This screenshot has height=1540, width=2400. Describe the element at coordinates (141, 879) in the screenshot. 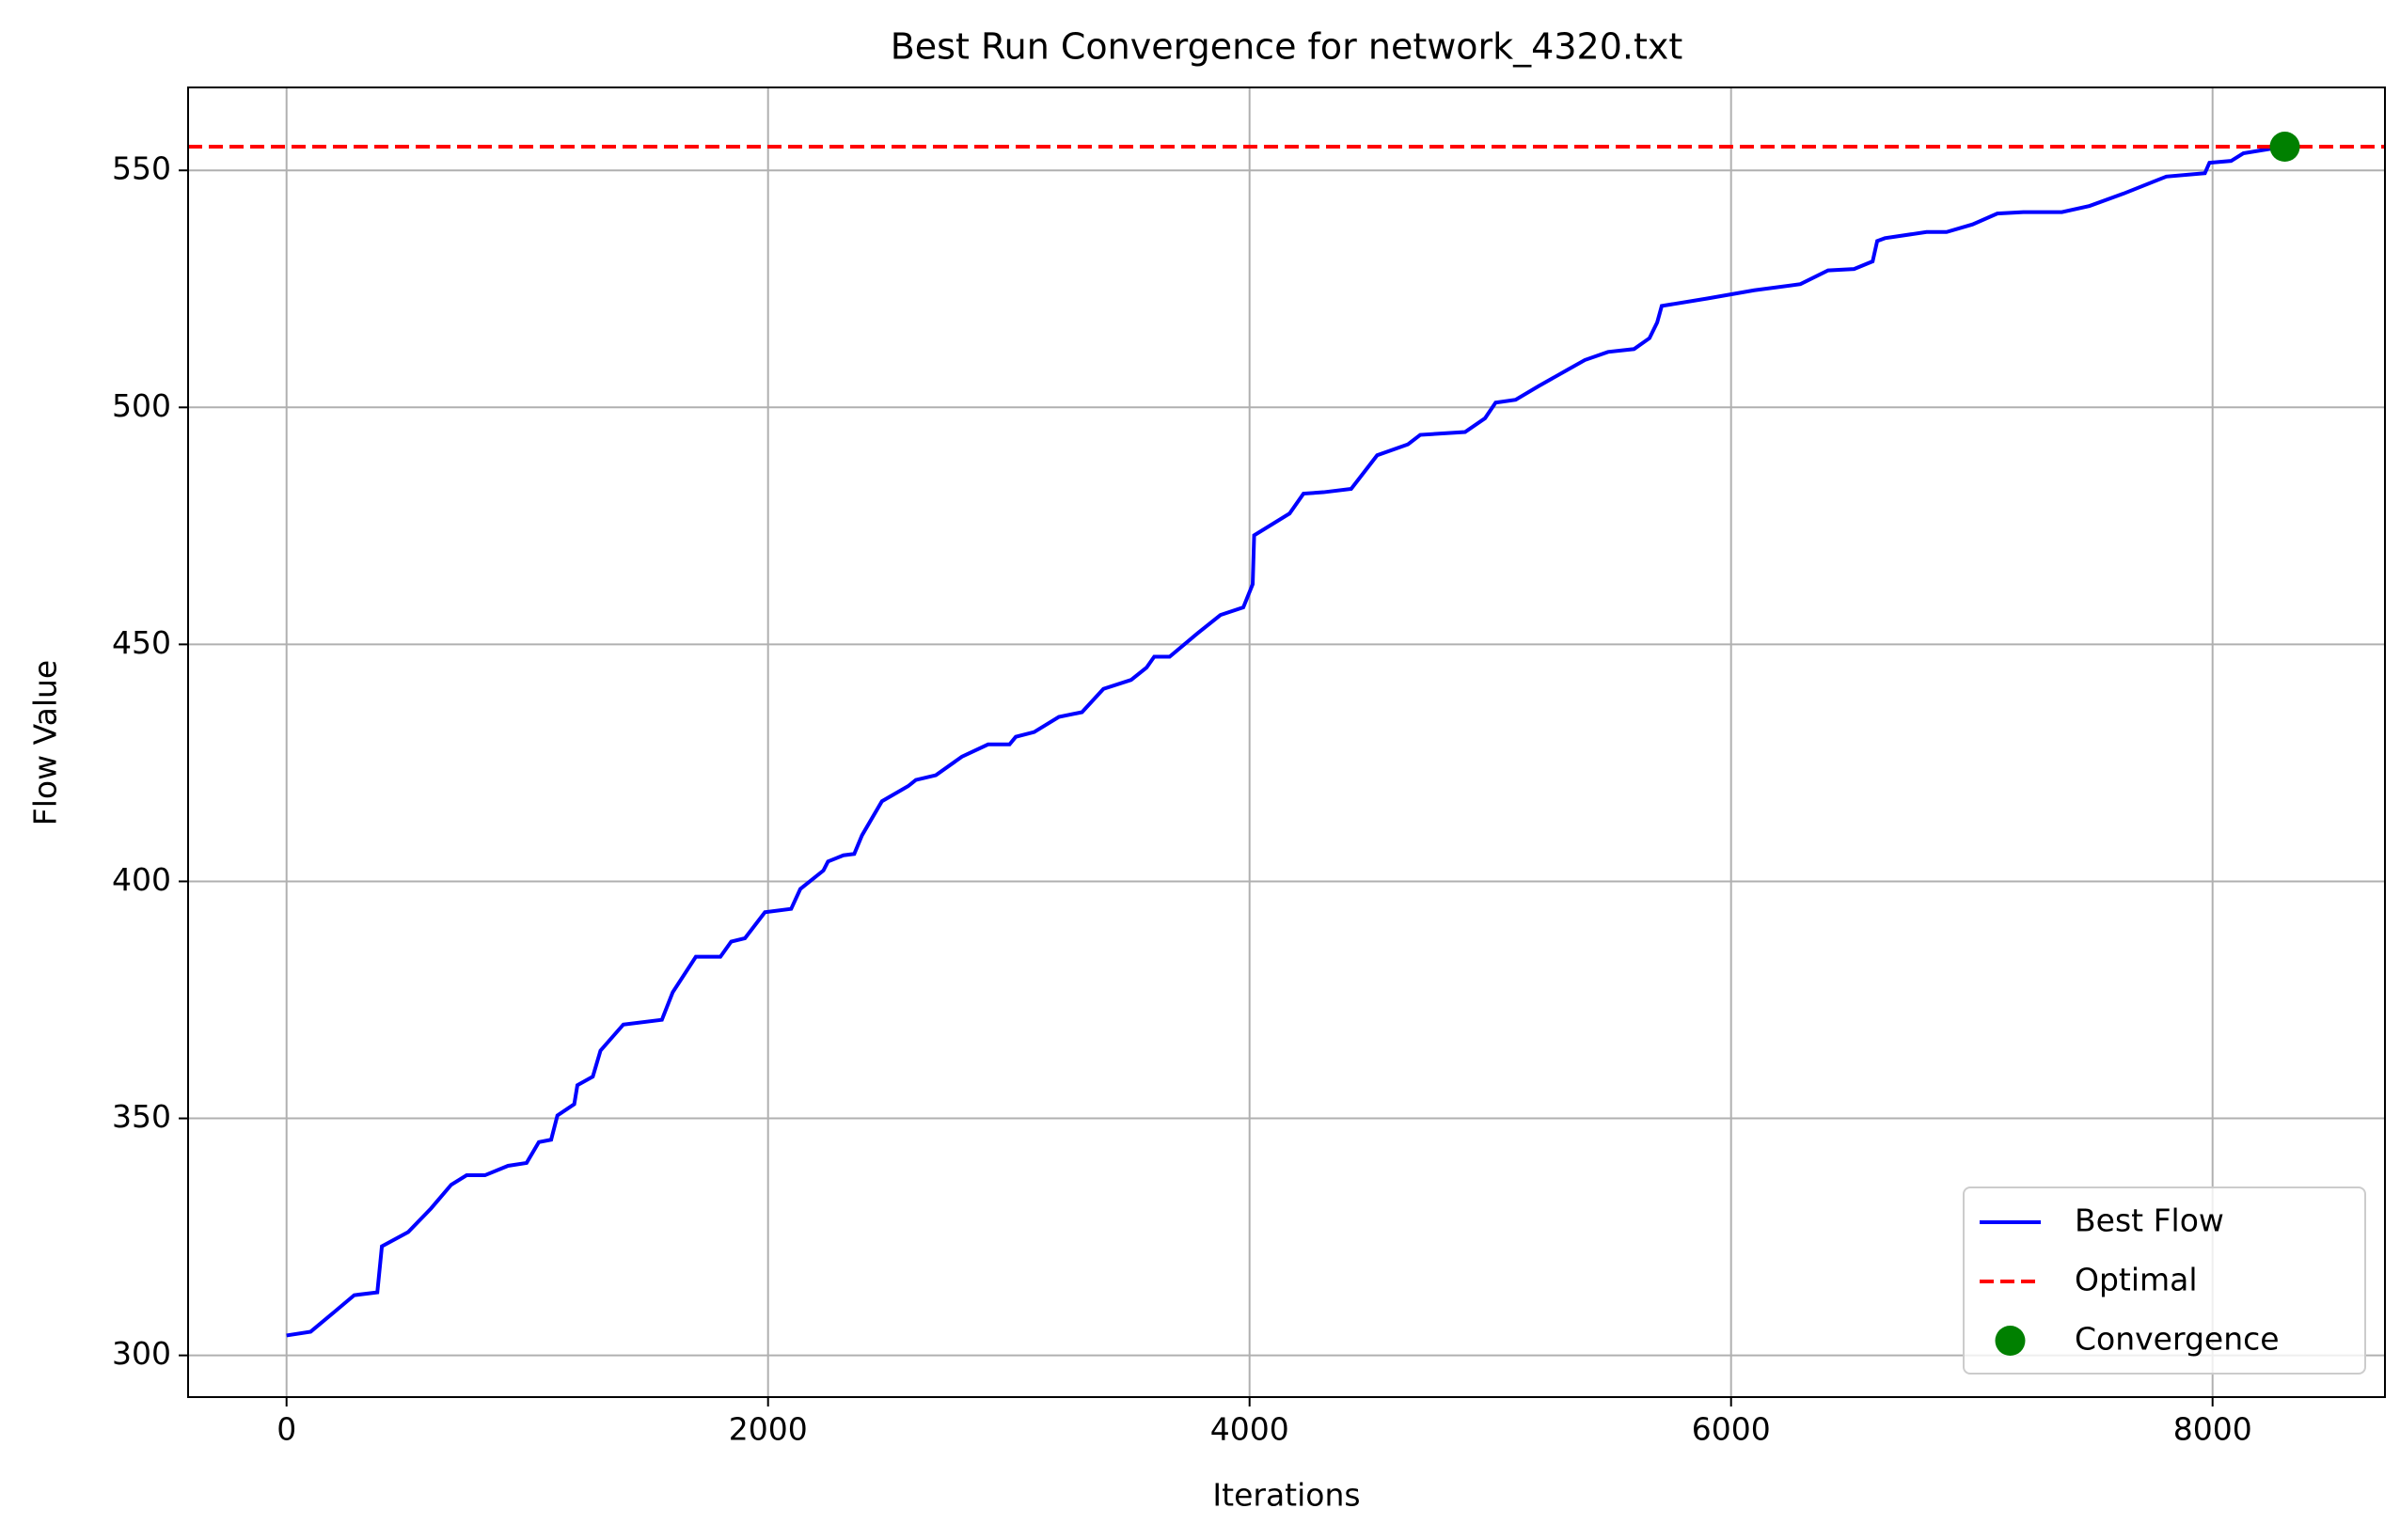

I see `y-tick-label: 400` at that location.